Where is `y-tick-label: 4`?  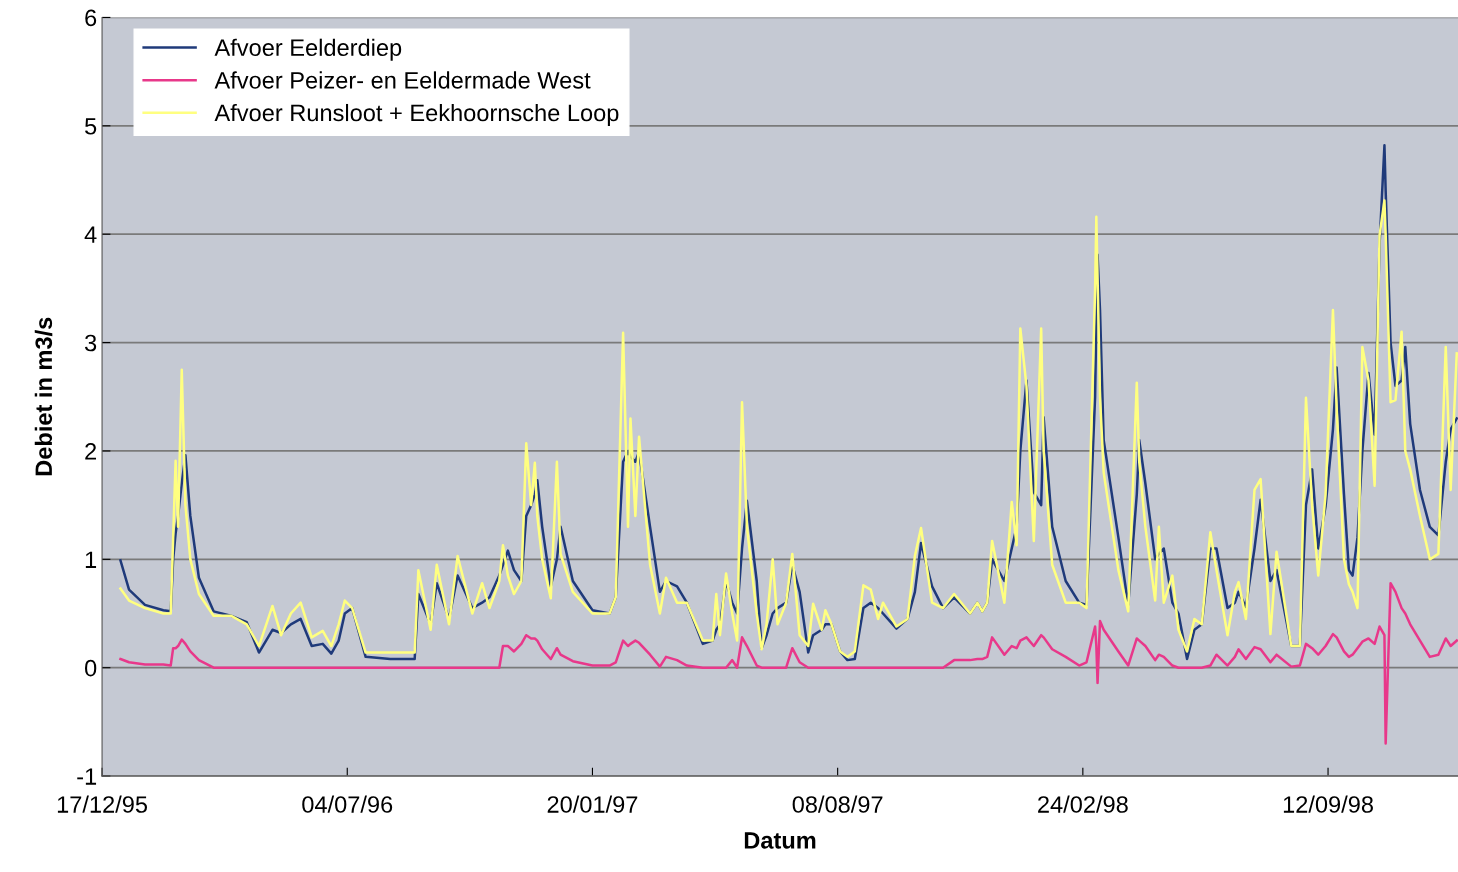
y-tick-label: 4 is located at coordinates (90, 234).